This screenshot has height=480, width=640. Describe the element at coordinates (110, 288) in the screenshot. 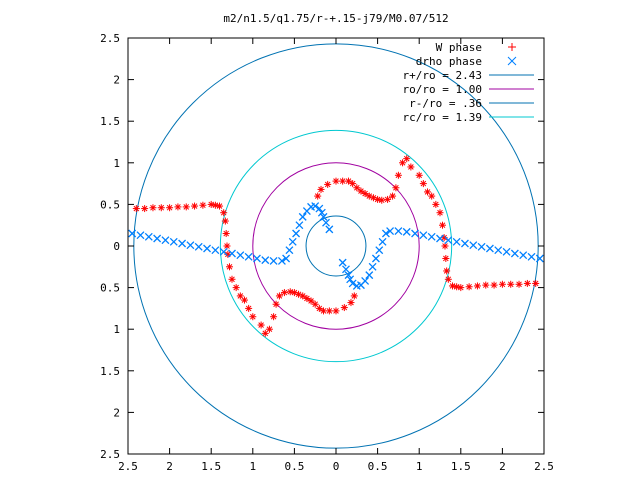

I see `y-tick-label: 0.5` at that location.